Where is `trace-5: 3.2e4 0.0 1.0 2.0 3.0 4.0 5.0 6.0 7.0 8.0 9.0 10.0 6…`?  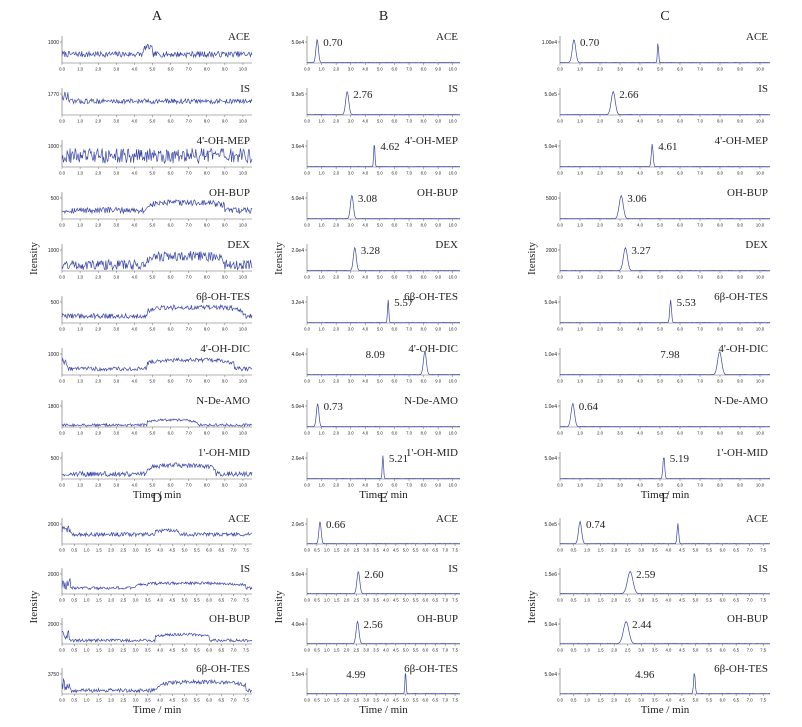 trace-5: 3.2e4 0.0 1.0 2.0 3.0 4.0 5.0 6.0 7.0 8.0 9.0 10.0 6… is located at coordinates (376, 311).